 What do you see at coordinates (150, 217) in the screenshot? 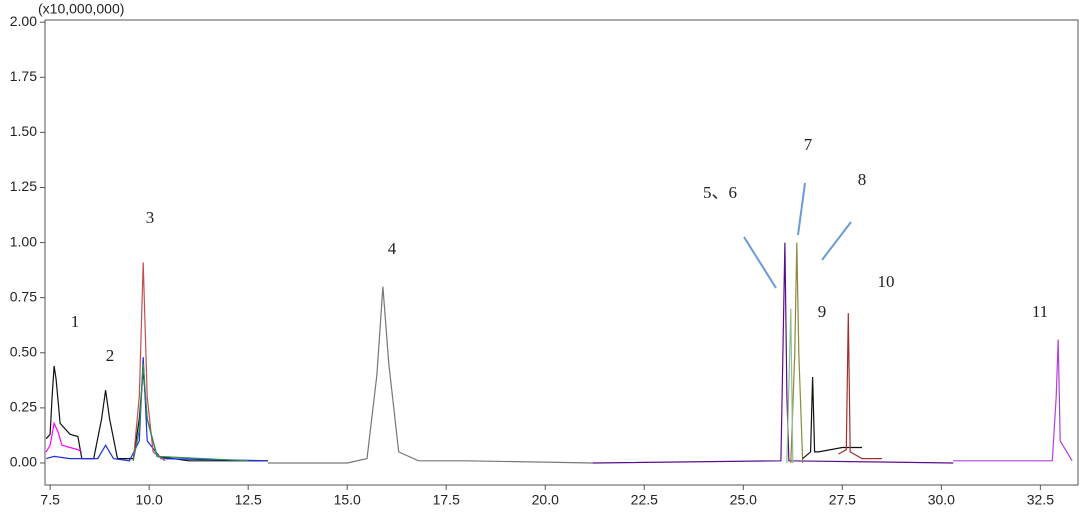
I see `peak-label: 3` at bounding box center [150, 217].